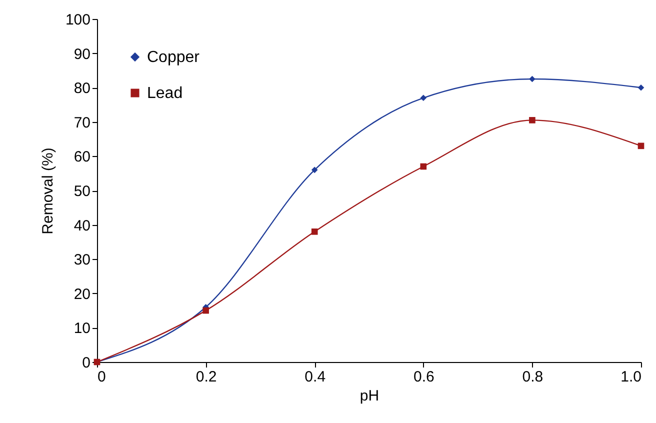 The width and height of the screenshot is (656, 423). I want to click on y-tick-label: 20, so click(82, 294).